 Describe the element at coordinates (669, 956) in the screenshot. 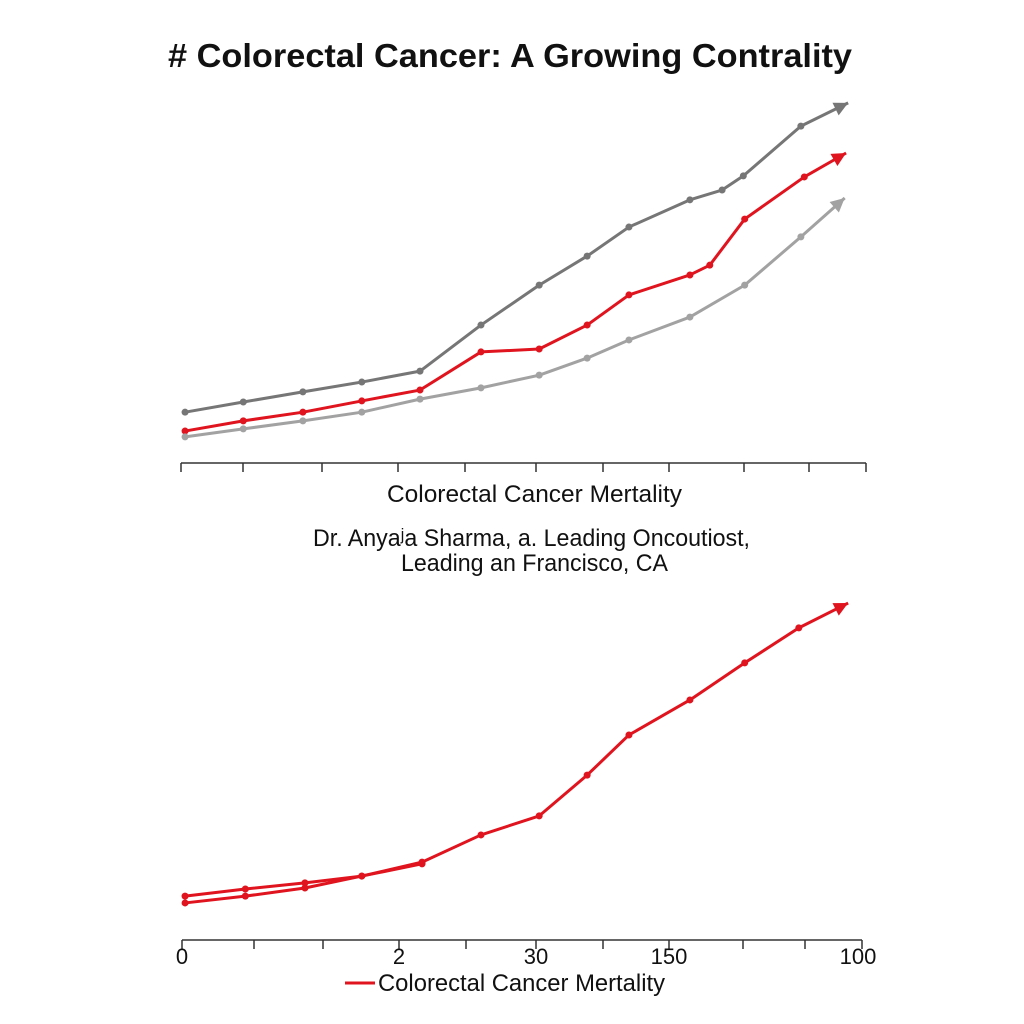

I see `tick-label-3: 150` at that location.